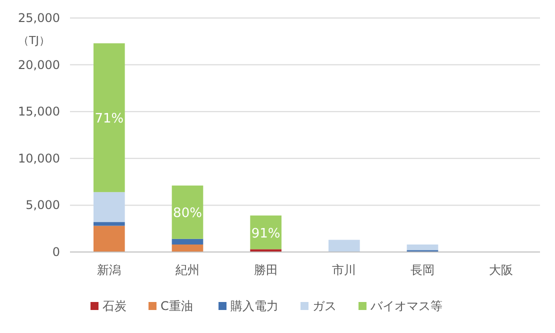 This screenshot has height=333, width=555. Describe the element at coordinates (39, 18) in the screenshot. I see `y-tick-label: 25,000` at that location.